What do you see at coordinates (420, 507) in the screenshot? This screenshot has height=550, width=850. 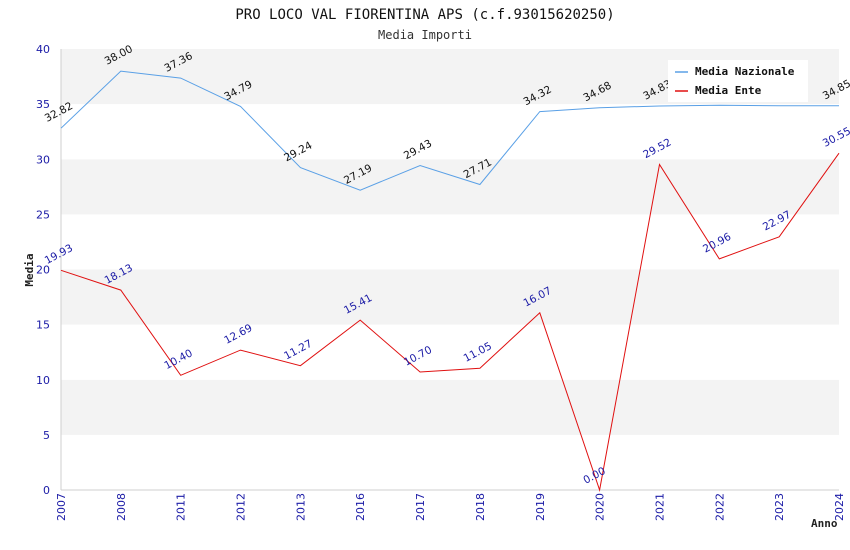 I see `x-tick-label: 2017` at bounding box center [420, 507].